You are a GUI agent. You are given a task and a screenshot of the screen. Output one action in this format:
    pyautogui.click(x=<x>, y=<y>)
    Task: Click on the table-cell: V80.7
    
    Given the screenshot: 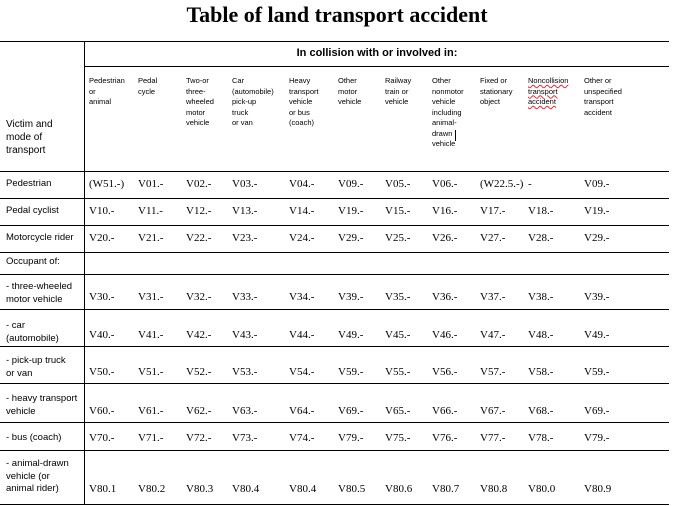 What is the action you would take?
    pyautogui.click(x=446, y=489)
    